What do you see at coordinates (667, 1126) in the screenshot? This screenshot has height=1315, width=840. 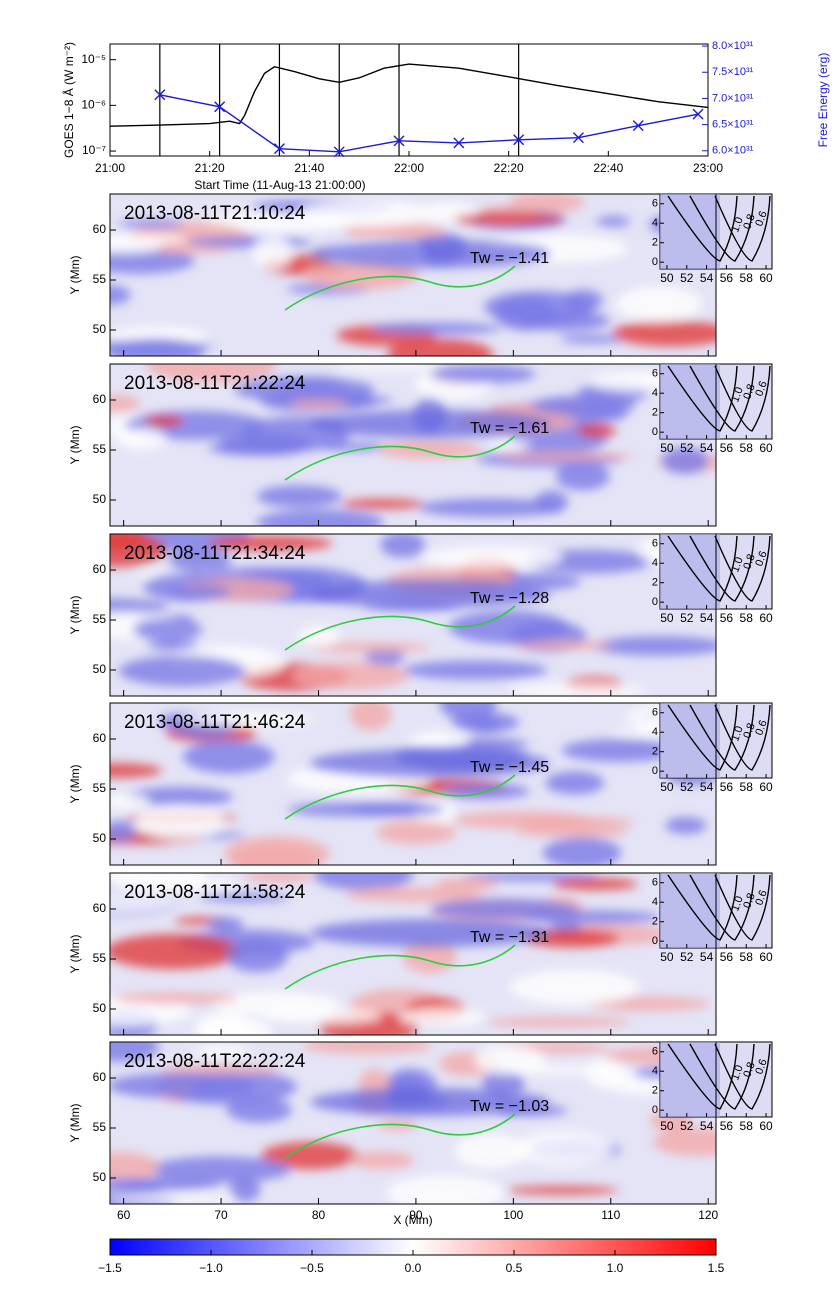 I see `inset-x-tick-label: 50` at bounding box center [667, 1126].